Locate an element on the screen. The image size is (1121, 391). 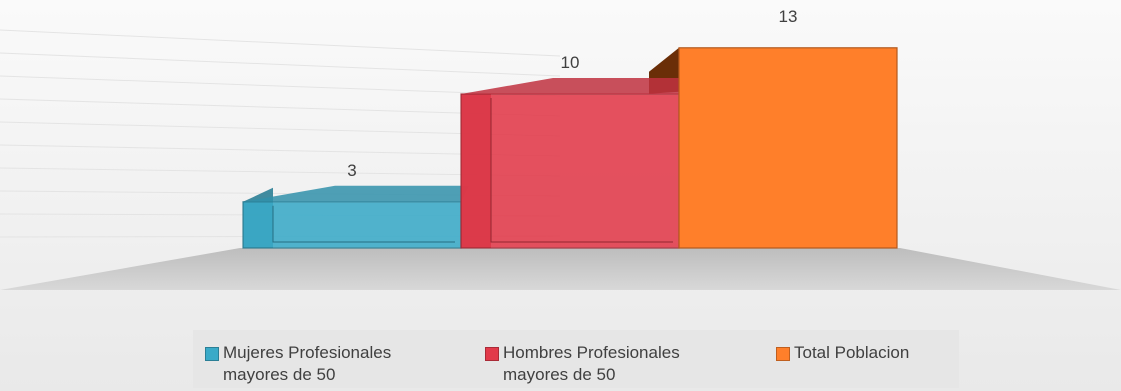
legend-label-total: Total Poblacion is located at coordinates (852, 352).